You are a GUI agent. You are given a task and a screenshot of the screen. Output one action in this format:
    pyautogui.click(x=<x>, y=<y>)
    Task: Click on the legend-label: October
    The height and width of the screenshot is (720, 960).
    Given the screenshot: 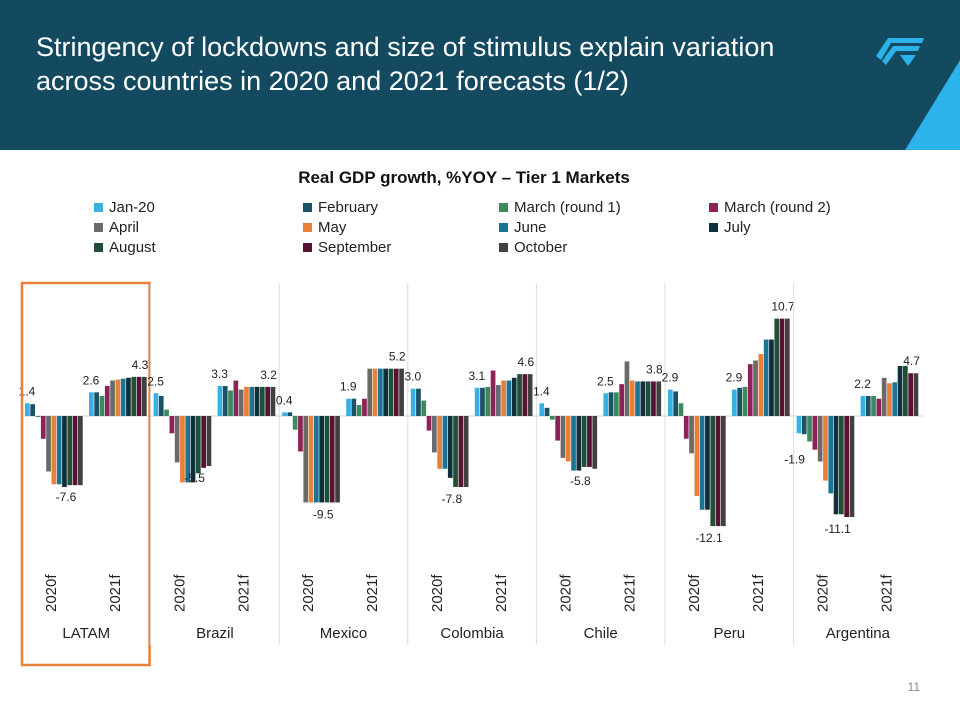 What is the action you would take?
    pyautogui.click(x=541, y=247)
    